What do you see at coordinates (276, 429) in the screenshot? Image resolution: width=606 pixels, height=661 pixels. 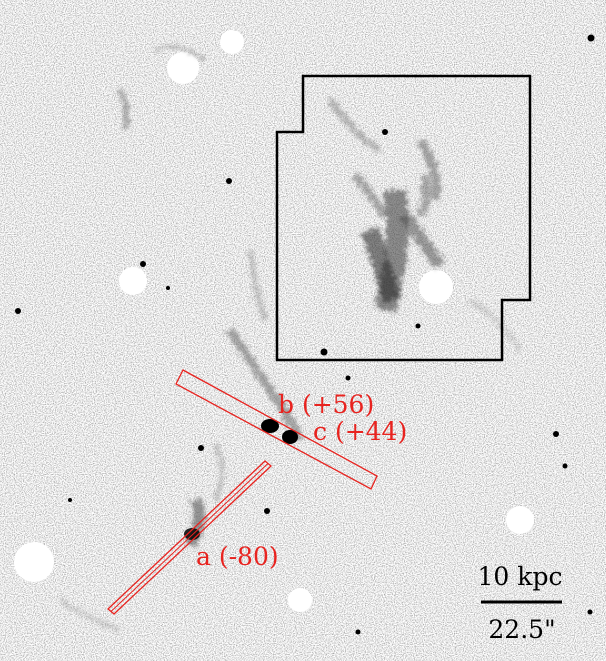 I see `slit-bc-outline` at bounding box center [276, 429].